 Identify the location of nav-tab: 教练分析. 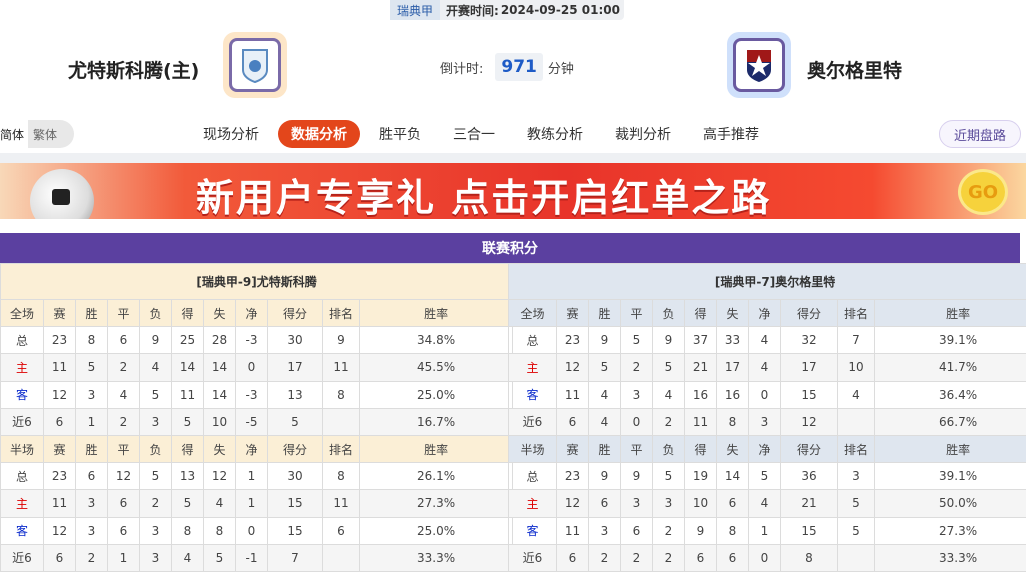
(555, 135).